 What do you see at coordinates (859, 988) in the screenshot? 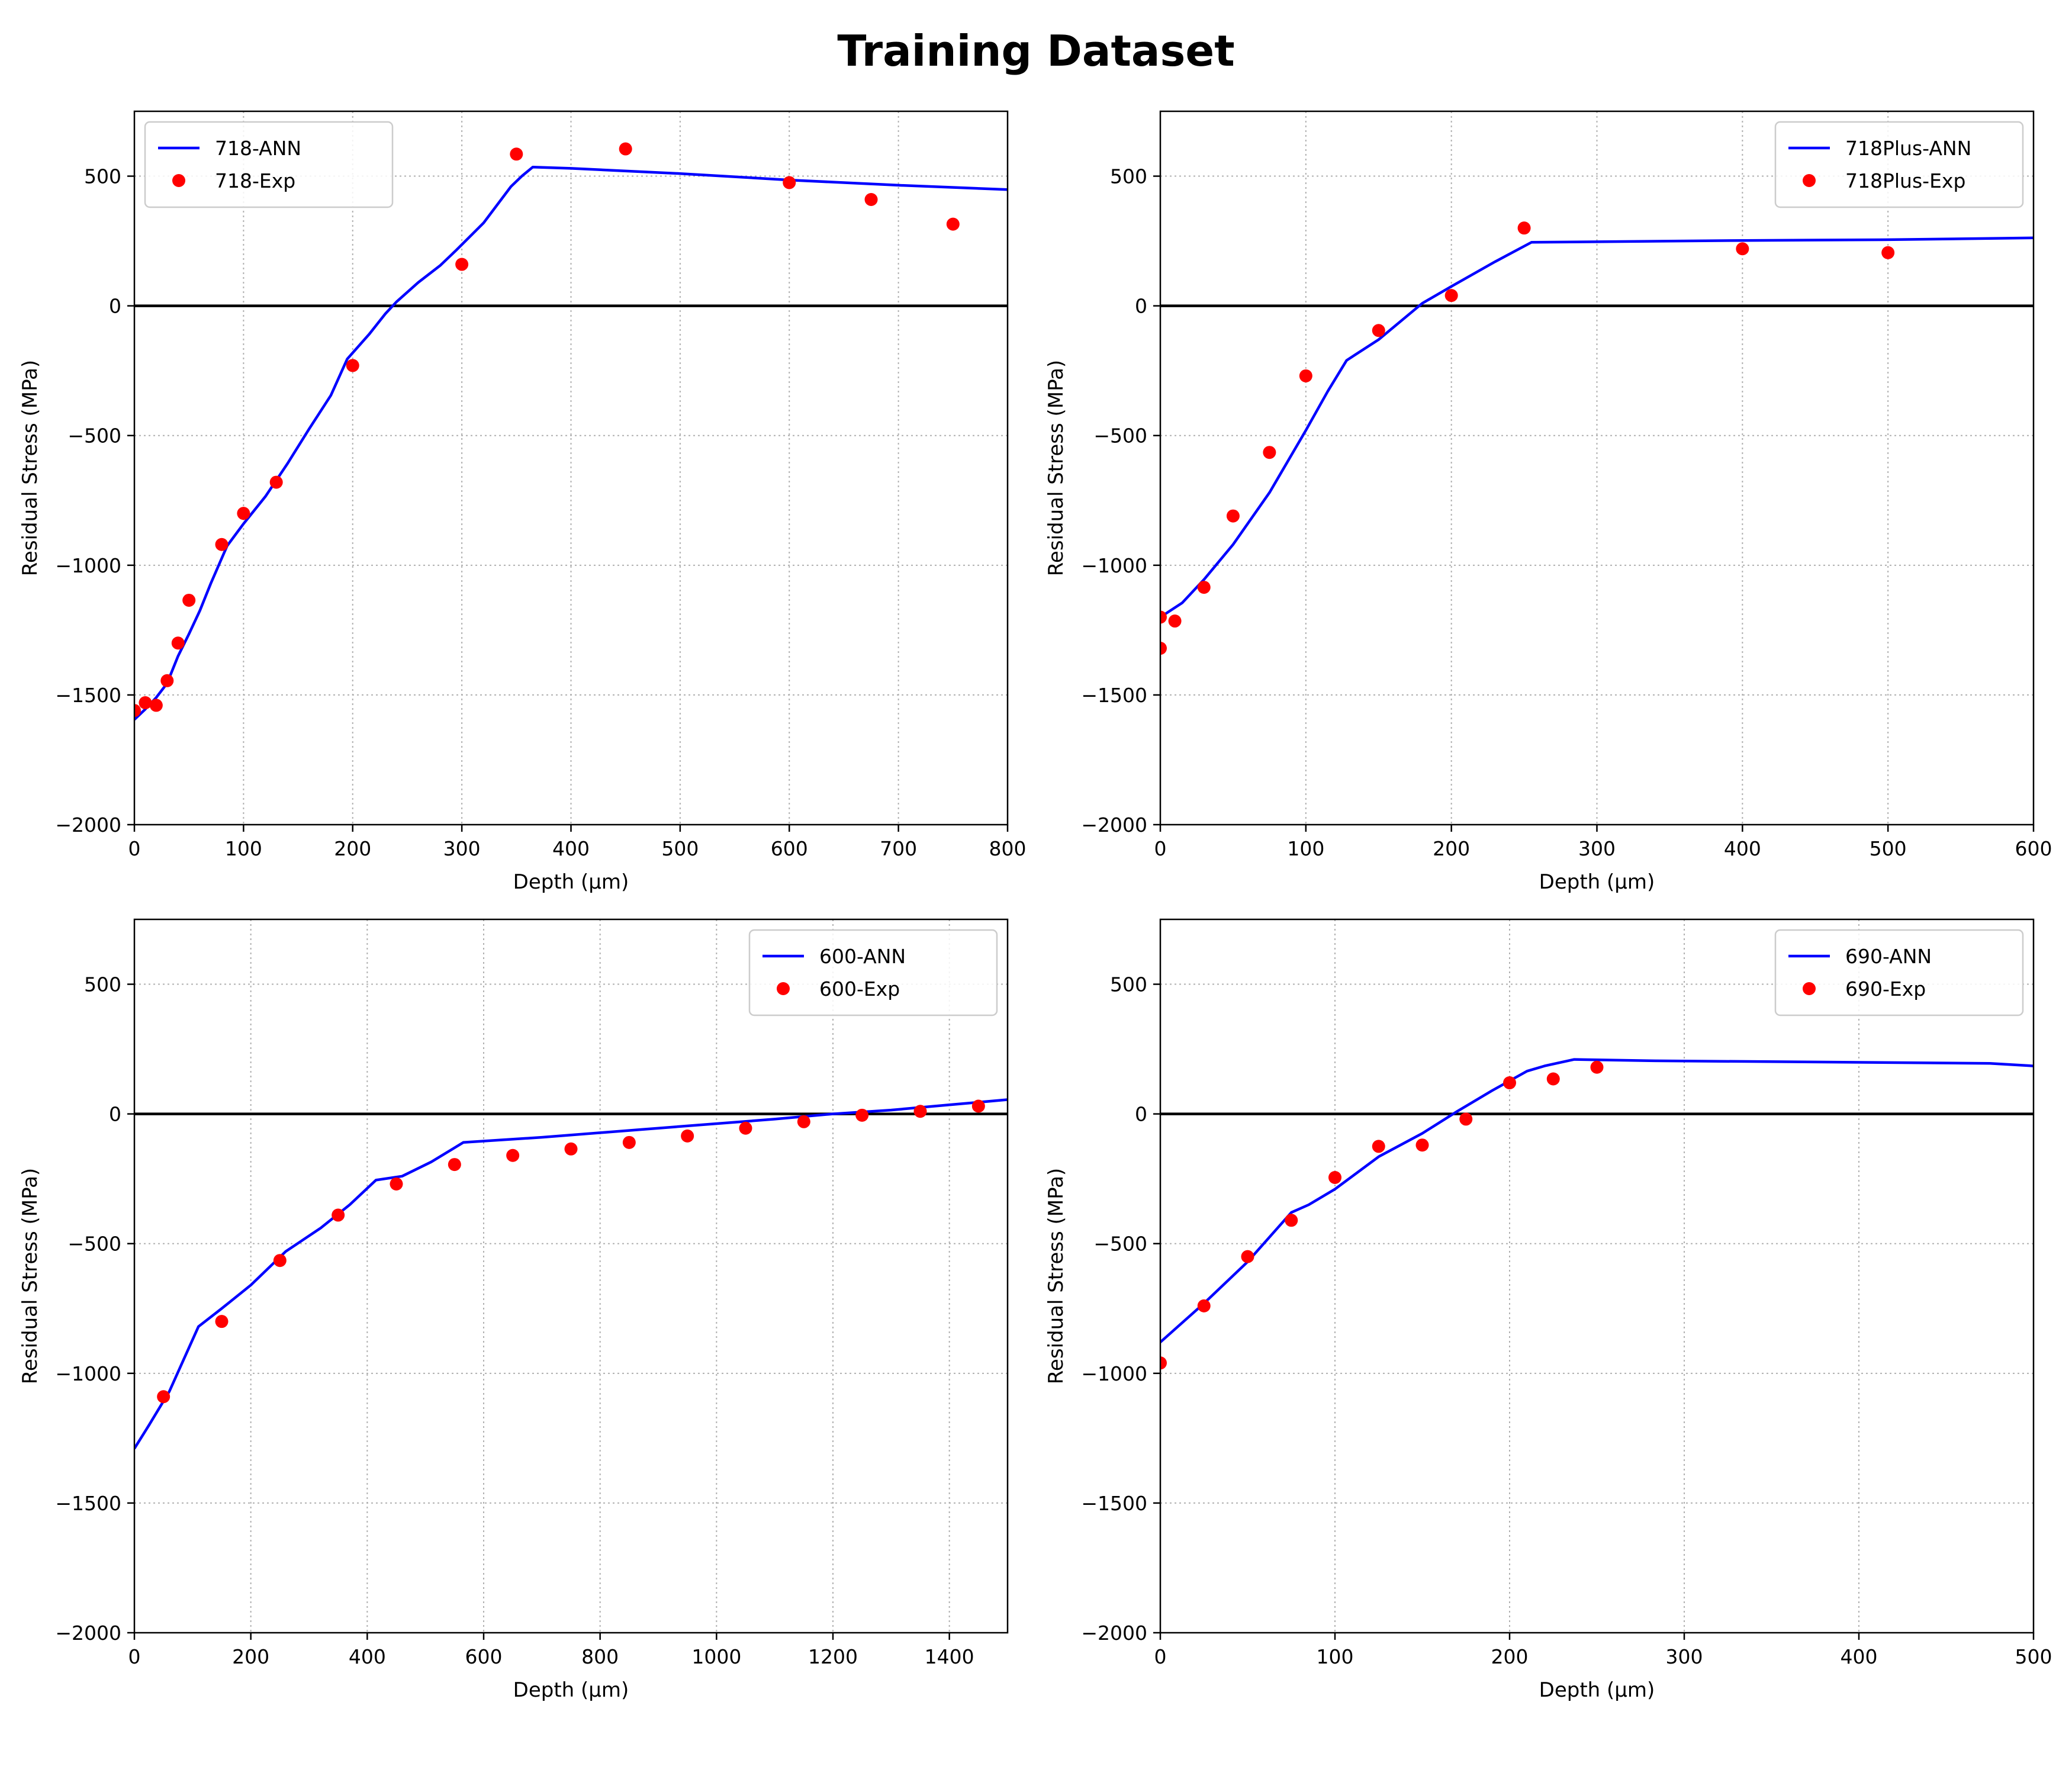
I see `legend-label: 600-Exp` at bounding box center [859, 988].